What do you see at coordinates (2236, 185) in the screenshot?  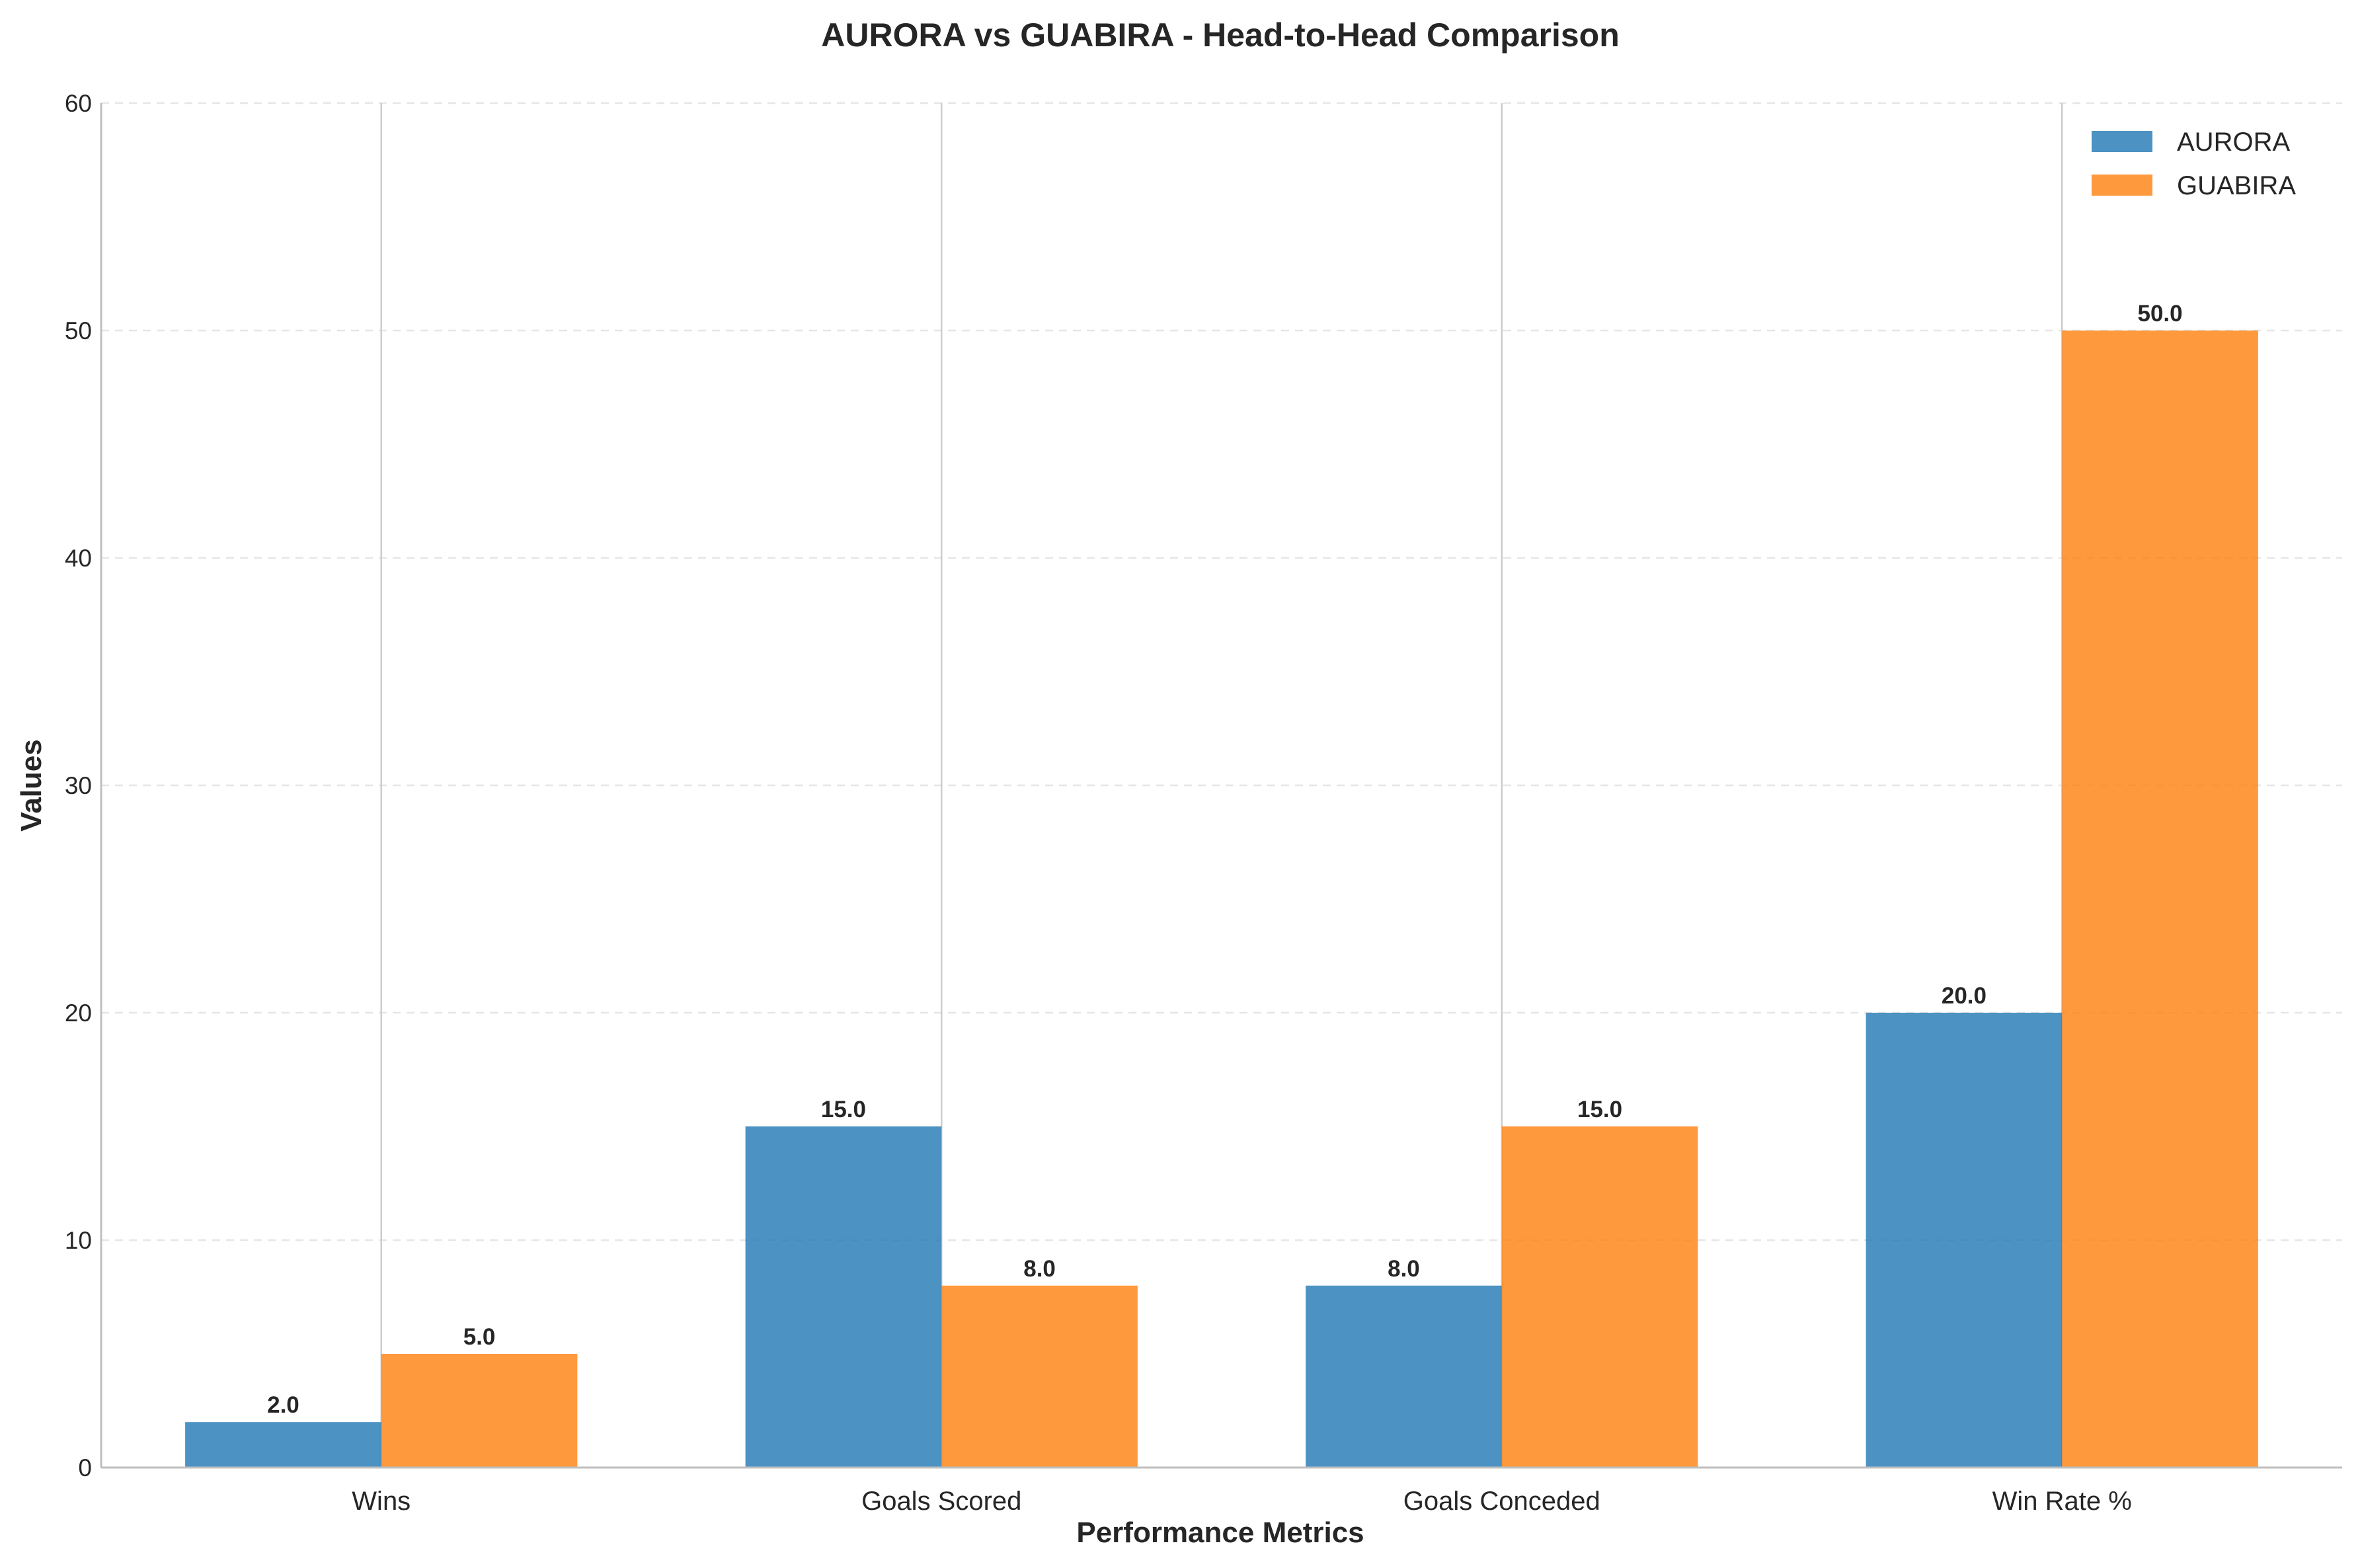 I see `legend-label-guabira: GUABIRA` at bounding box center [2236, 185].